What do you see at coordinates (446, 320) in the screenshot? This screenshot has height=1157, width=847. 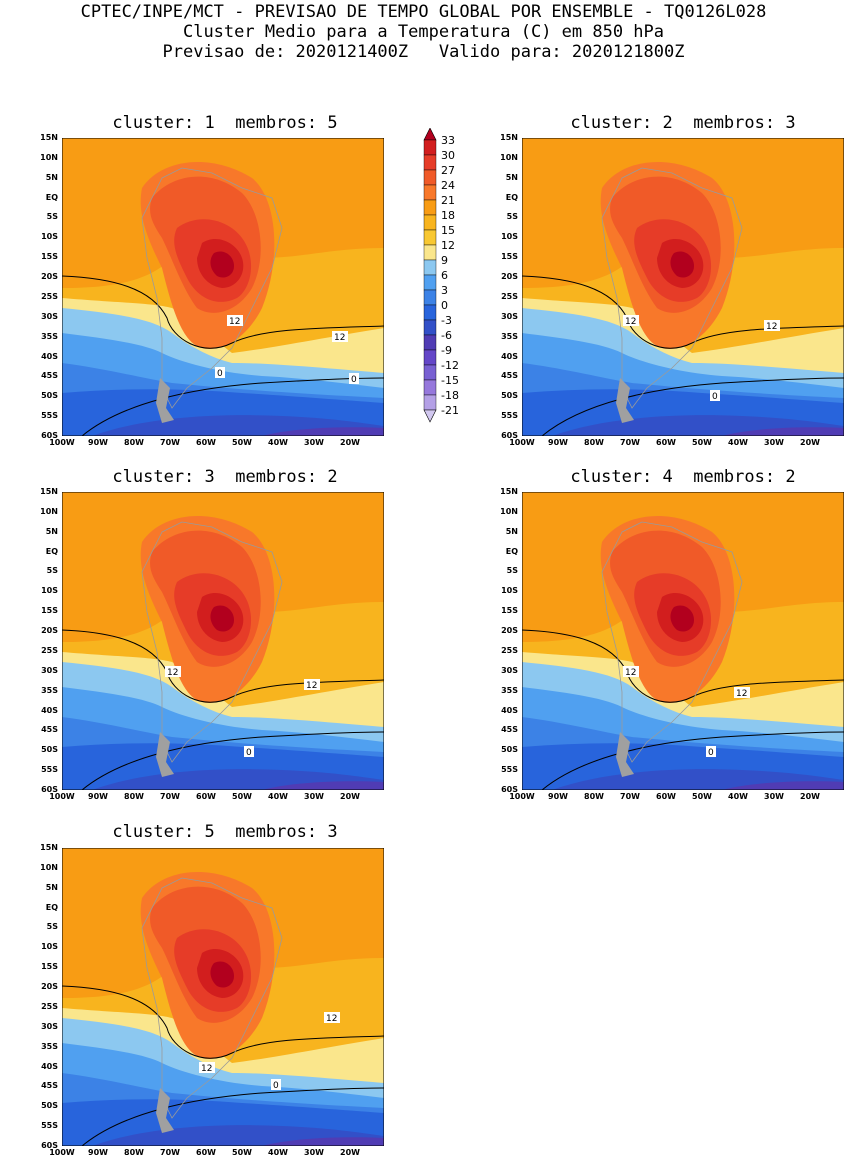 I see `colorbar-level-label: -3` at bounding box center [446, 320].